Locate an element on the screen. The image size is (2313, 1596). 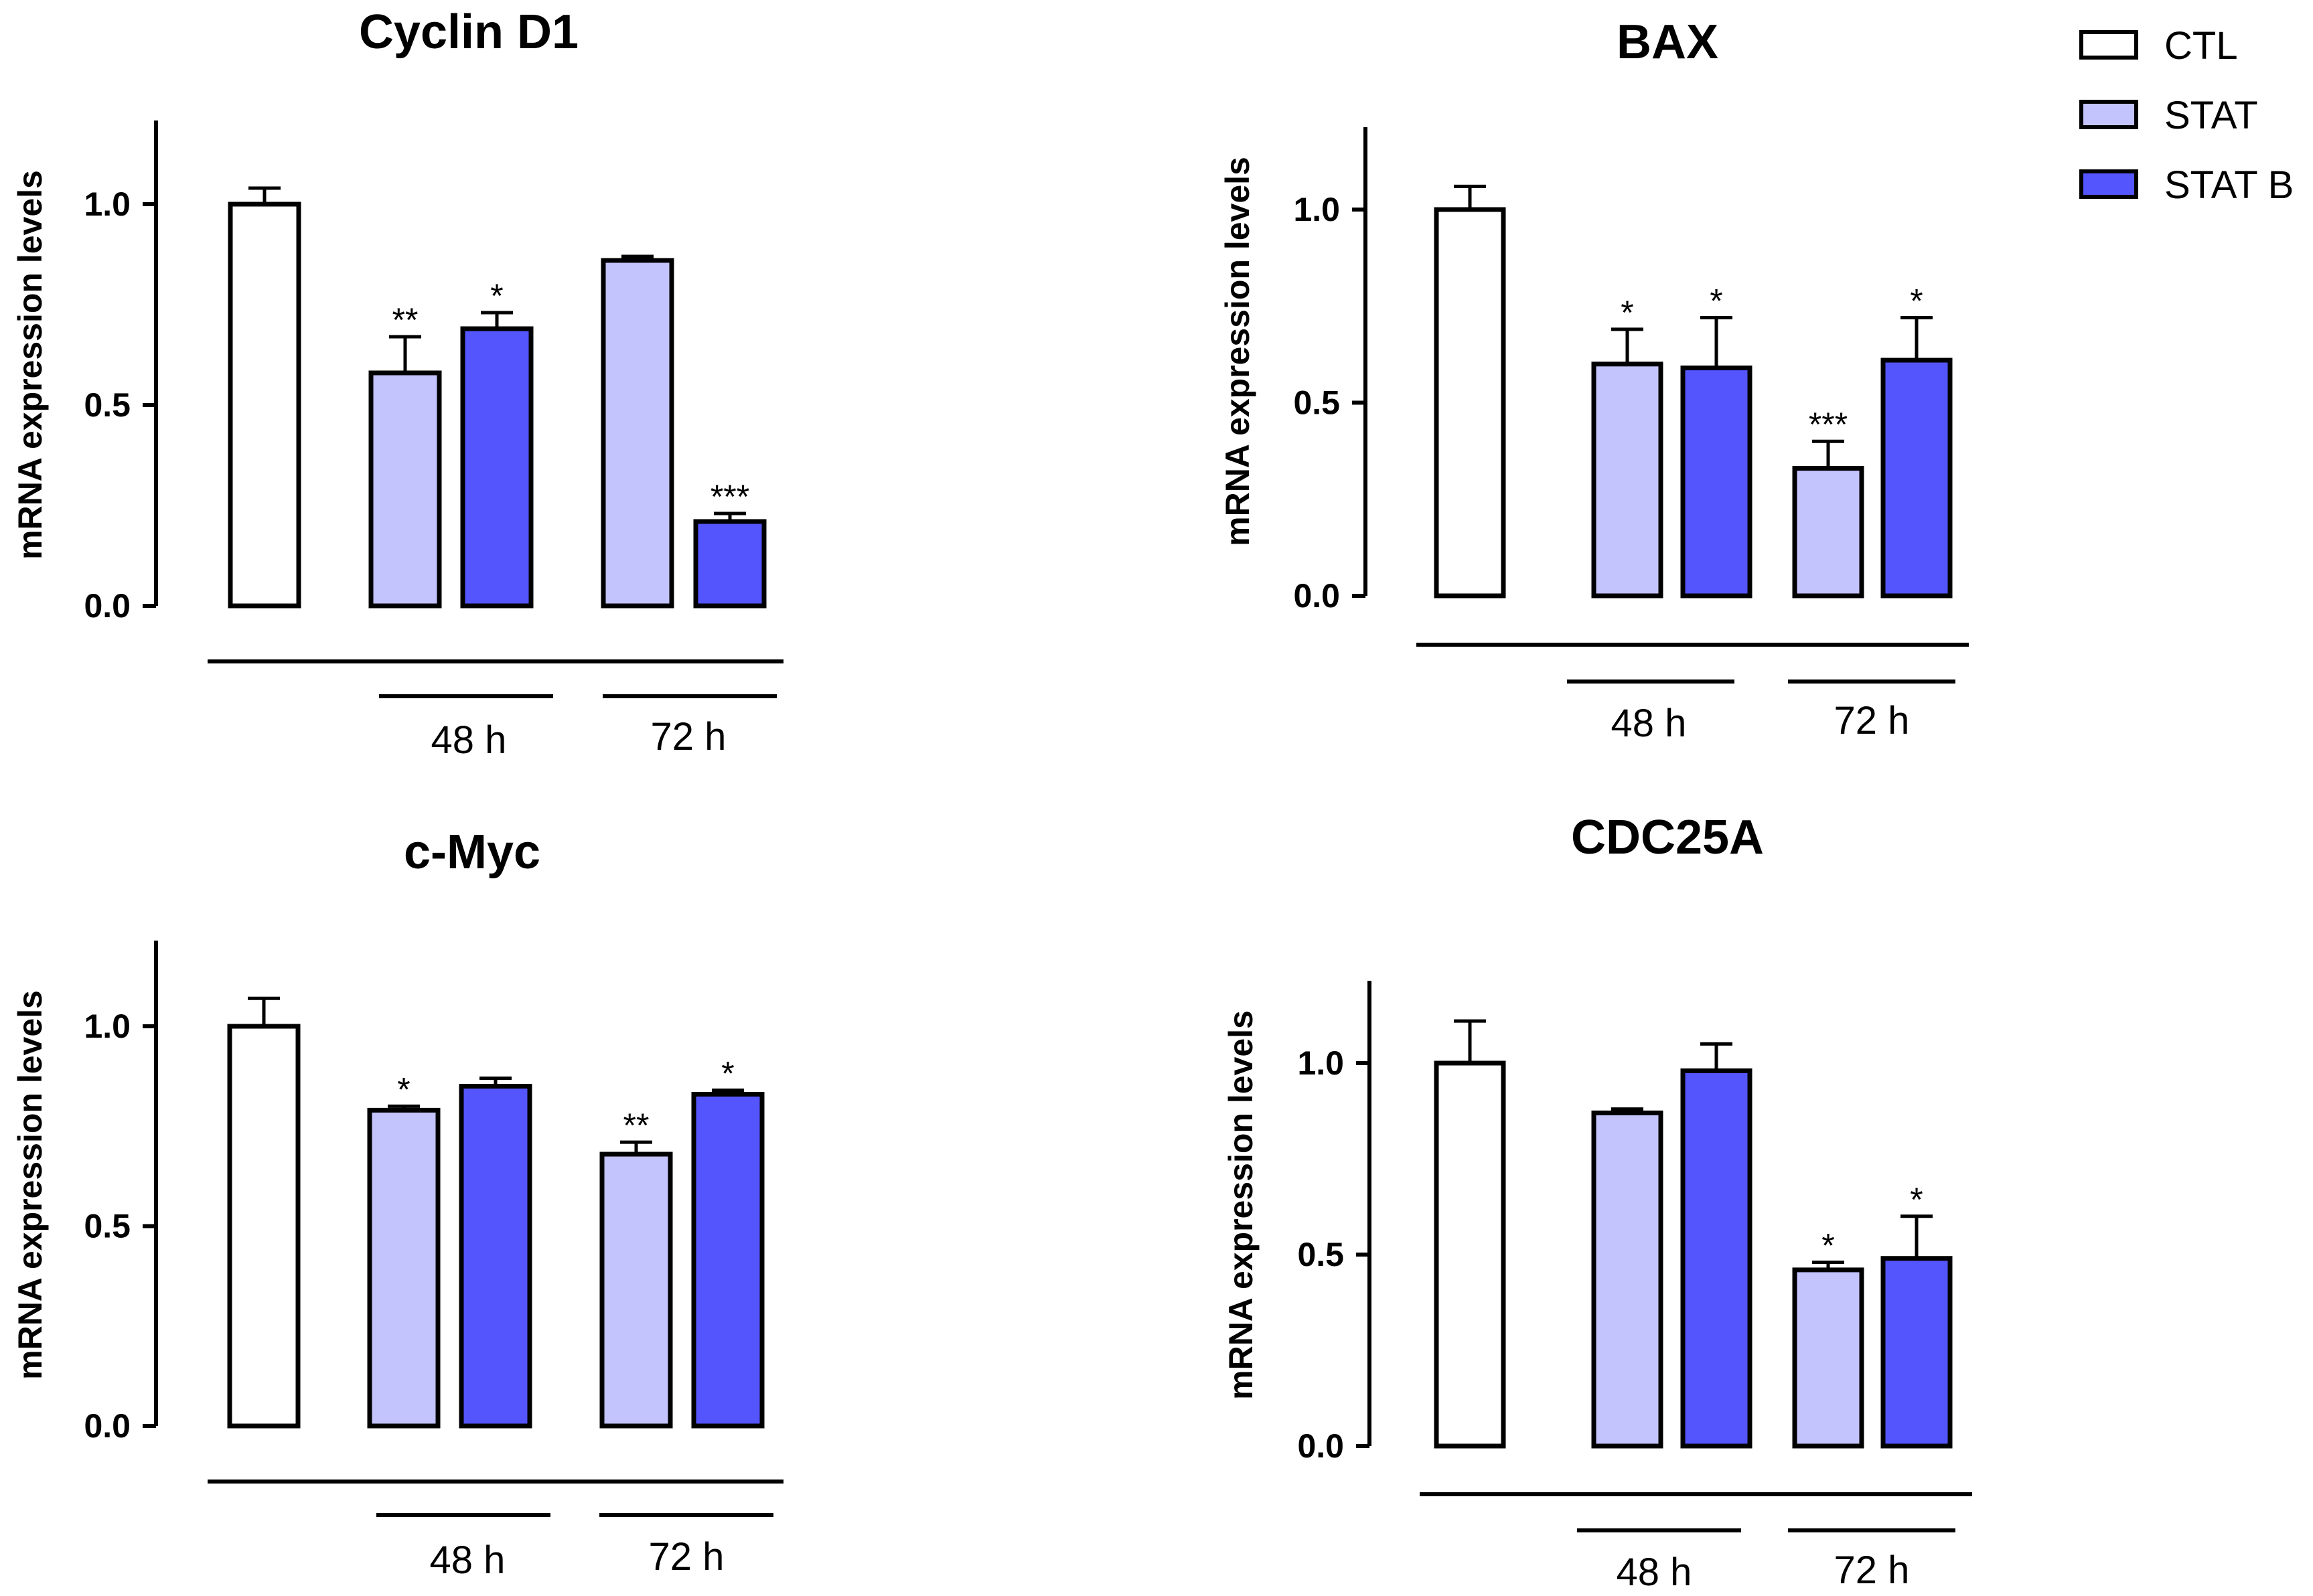
legend-label-stat: STAT is located at coordinates (2211, 115).